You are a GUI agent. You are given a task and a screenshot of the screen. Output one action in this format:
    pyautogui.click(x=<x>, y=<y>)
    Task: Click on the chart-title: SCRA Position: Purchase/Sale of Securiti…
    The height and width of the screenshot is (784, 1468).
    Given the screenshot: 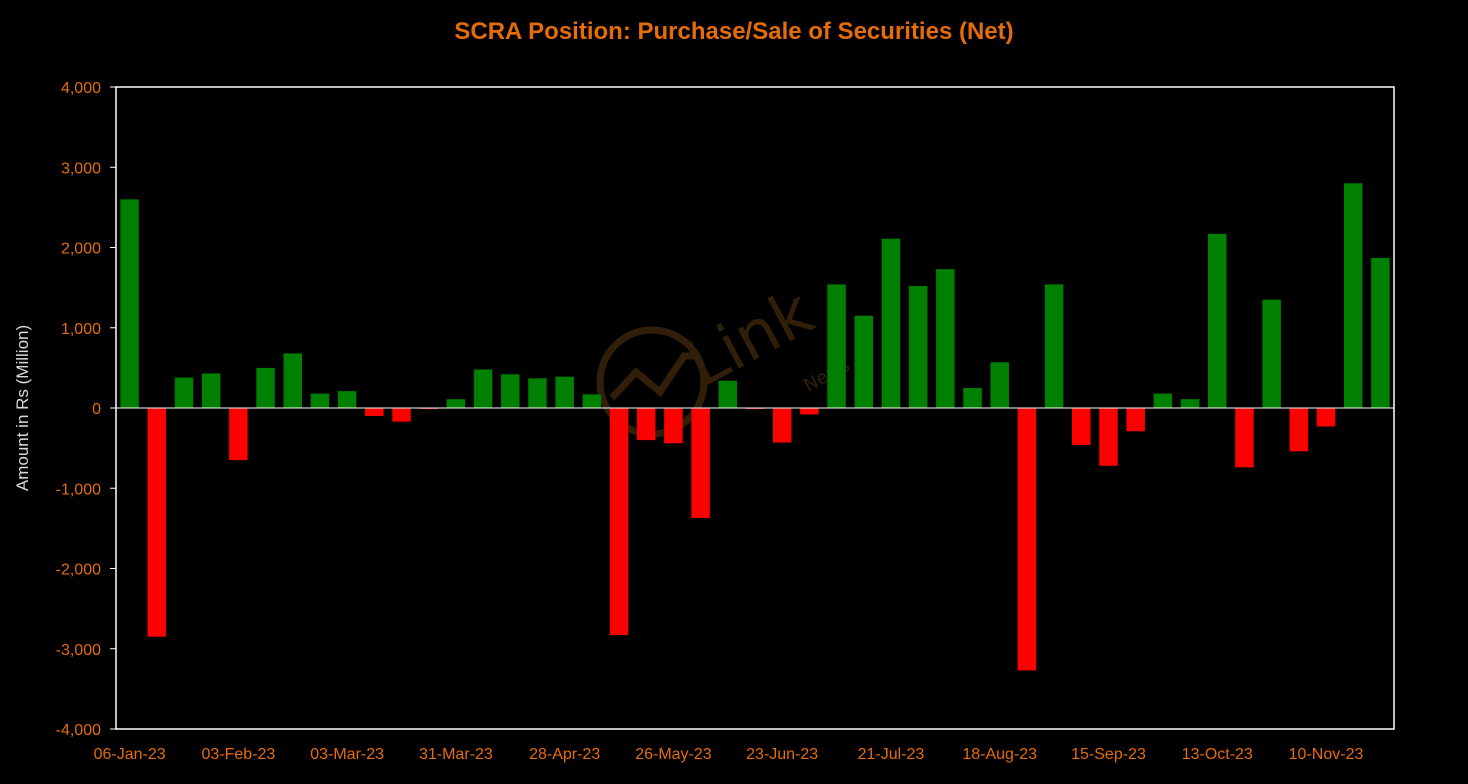 What is the action you would take?
    pyautogui.click(x=734, y=31)
    